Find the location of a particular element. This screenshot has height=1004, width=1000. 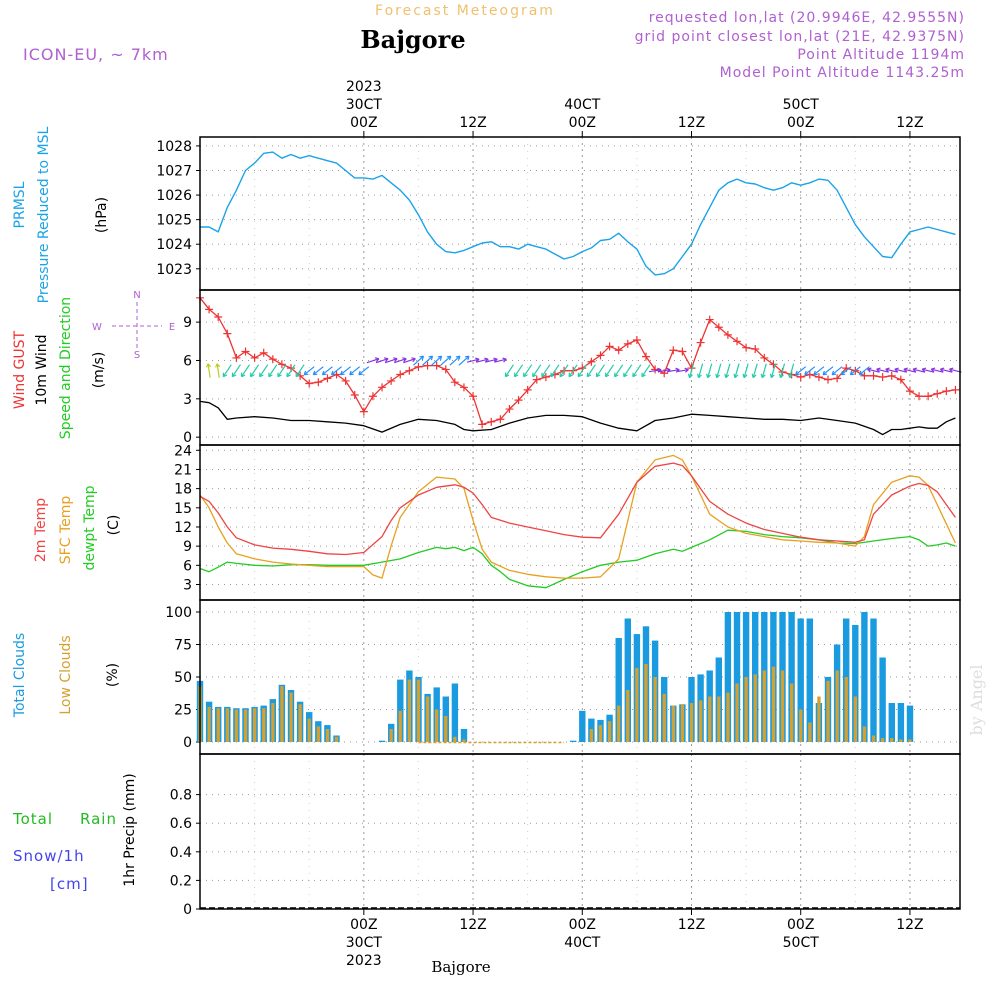

y-tick-label: 0.8 is located at coordinates (181, 796).